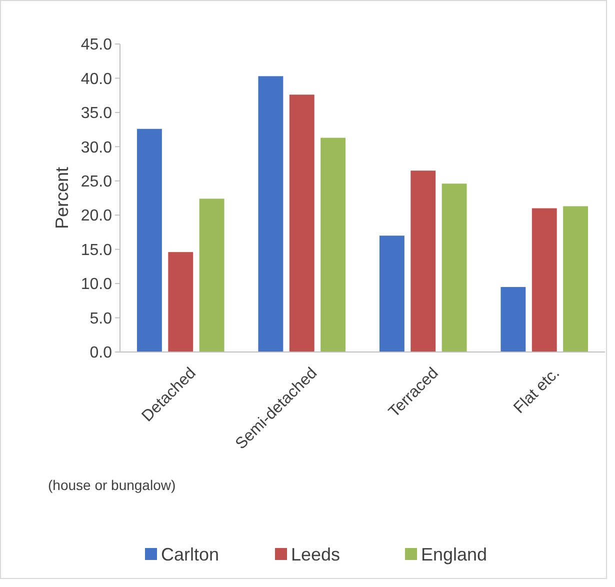 Image resolution: width=615 pixels, height=587 pixels. I want to click on y-tick-label: 10.0, so click(96, 285).